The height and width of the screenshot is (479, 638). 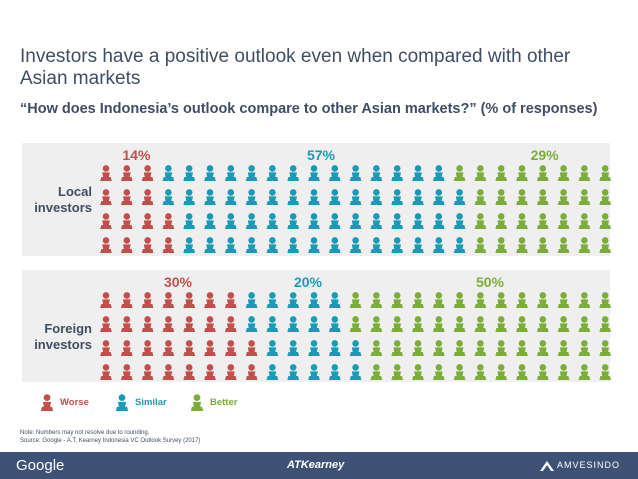 I want to click on legend-better-label: Better, so click(x=224, y=402).